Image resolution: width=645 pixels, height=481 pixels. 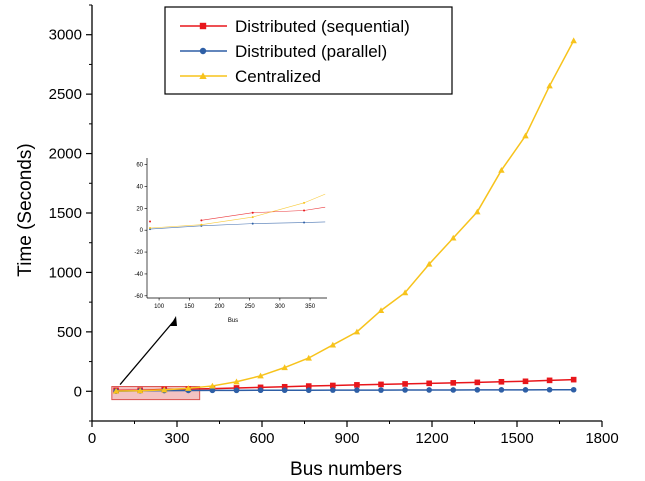 I want to click on inset-x-tick-label: 250, so click(x=250, y=307).